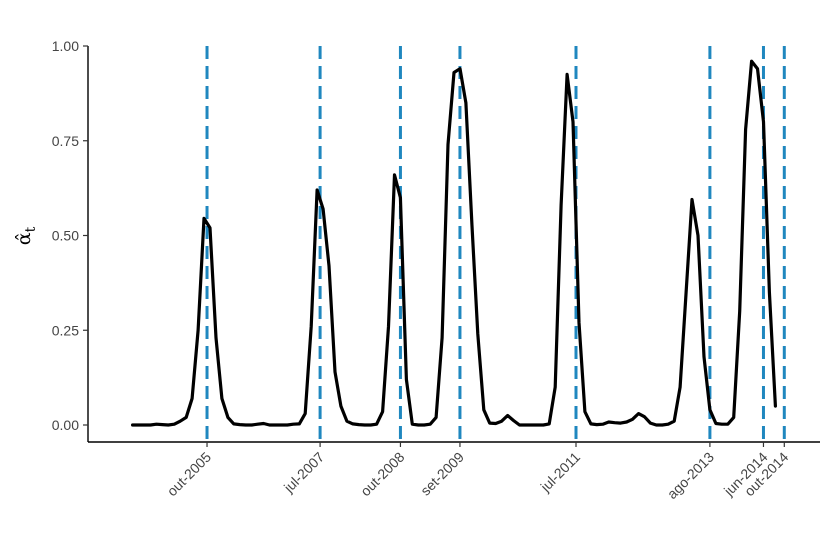 The width and height of the screenshot is (830, 554). What do you see at coordinates (65, 236) in the screenshot?
I see `y-tick-label: 0.50` at bounding box center [65, 236].